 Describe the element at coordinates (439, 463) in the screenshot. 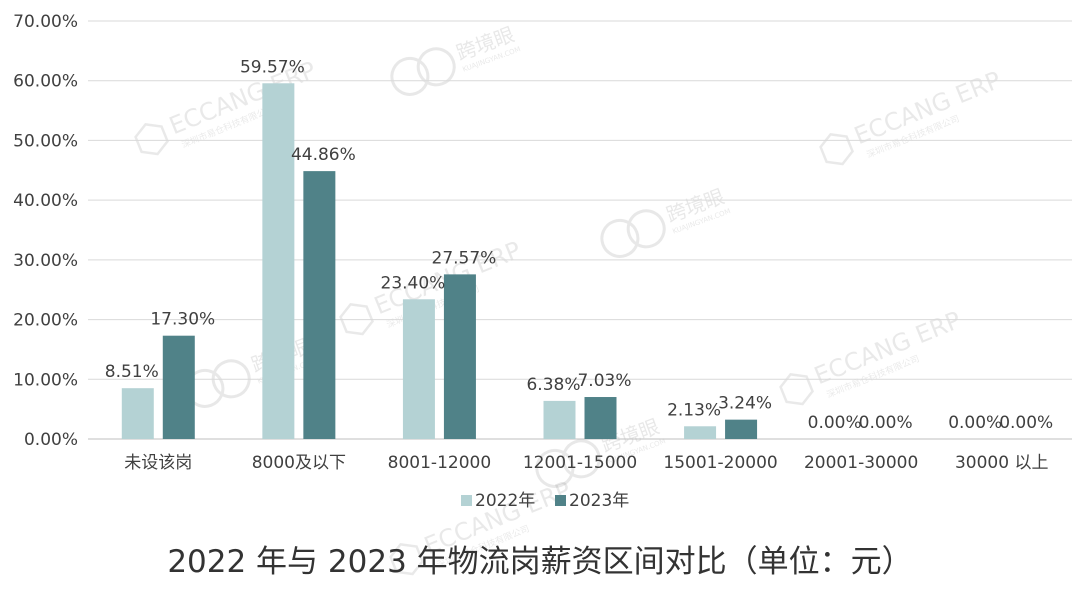

I see `x-tick-label: 8001-12000` at that location.